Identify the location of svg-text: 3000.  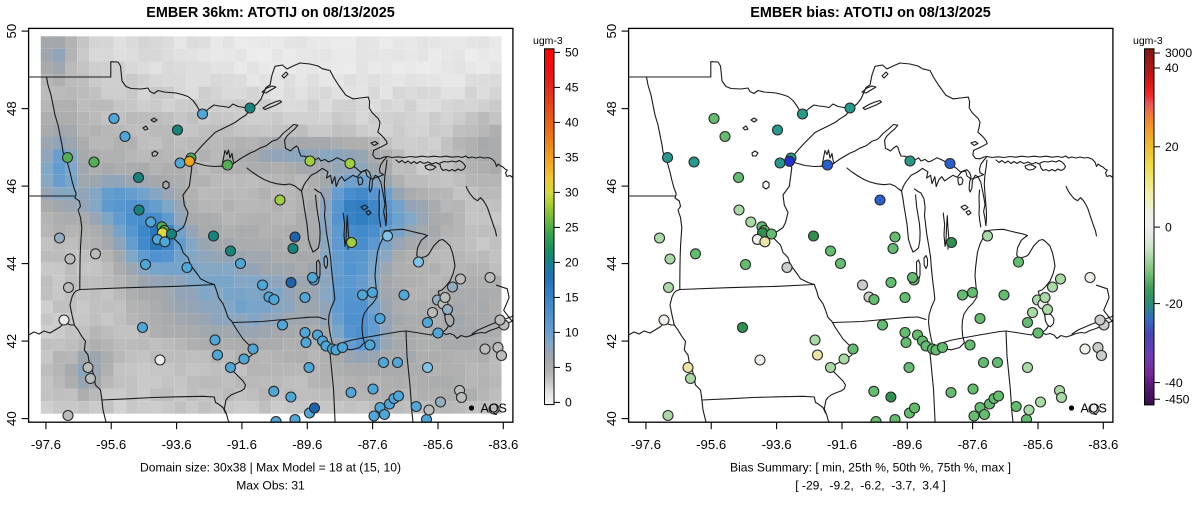
(1178, 53).